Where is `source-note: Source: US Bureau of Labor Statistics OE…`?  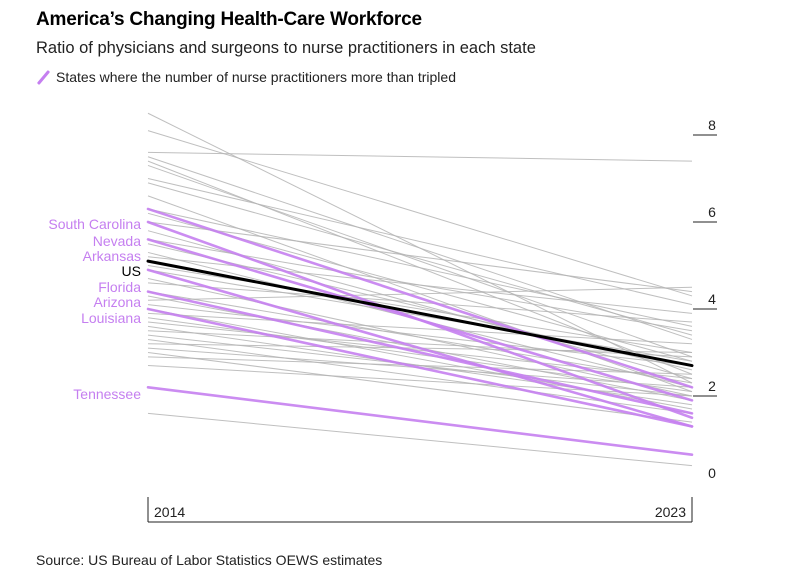 source-note: Source: US Bureau of Labor Statistics OE… is located at coordinates (209, 560).